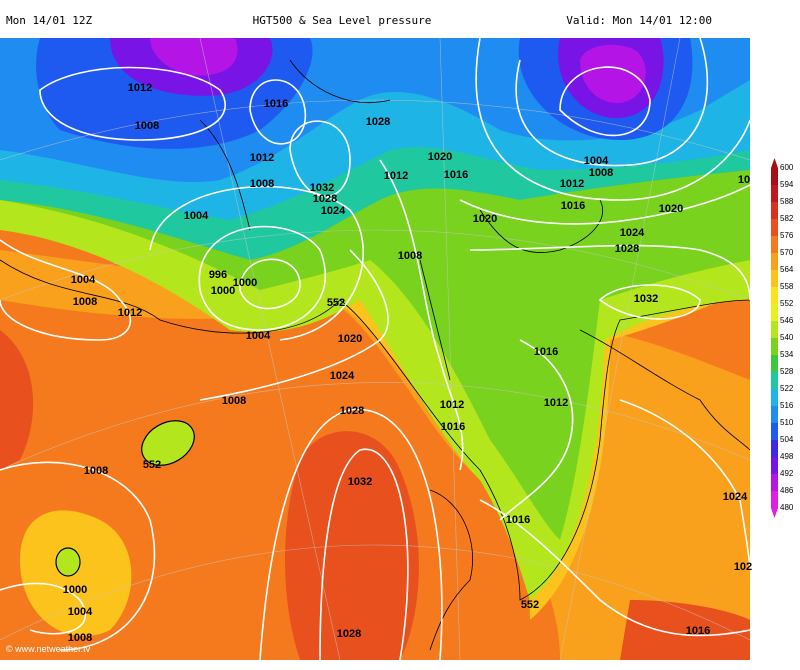 The image size is (800, 670). What do you see at coordinates (787, 371) in the screenshot?
I see `colorbar-label: 528` at bounding box center [787, 371].